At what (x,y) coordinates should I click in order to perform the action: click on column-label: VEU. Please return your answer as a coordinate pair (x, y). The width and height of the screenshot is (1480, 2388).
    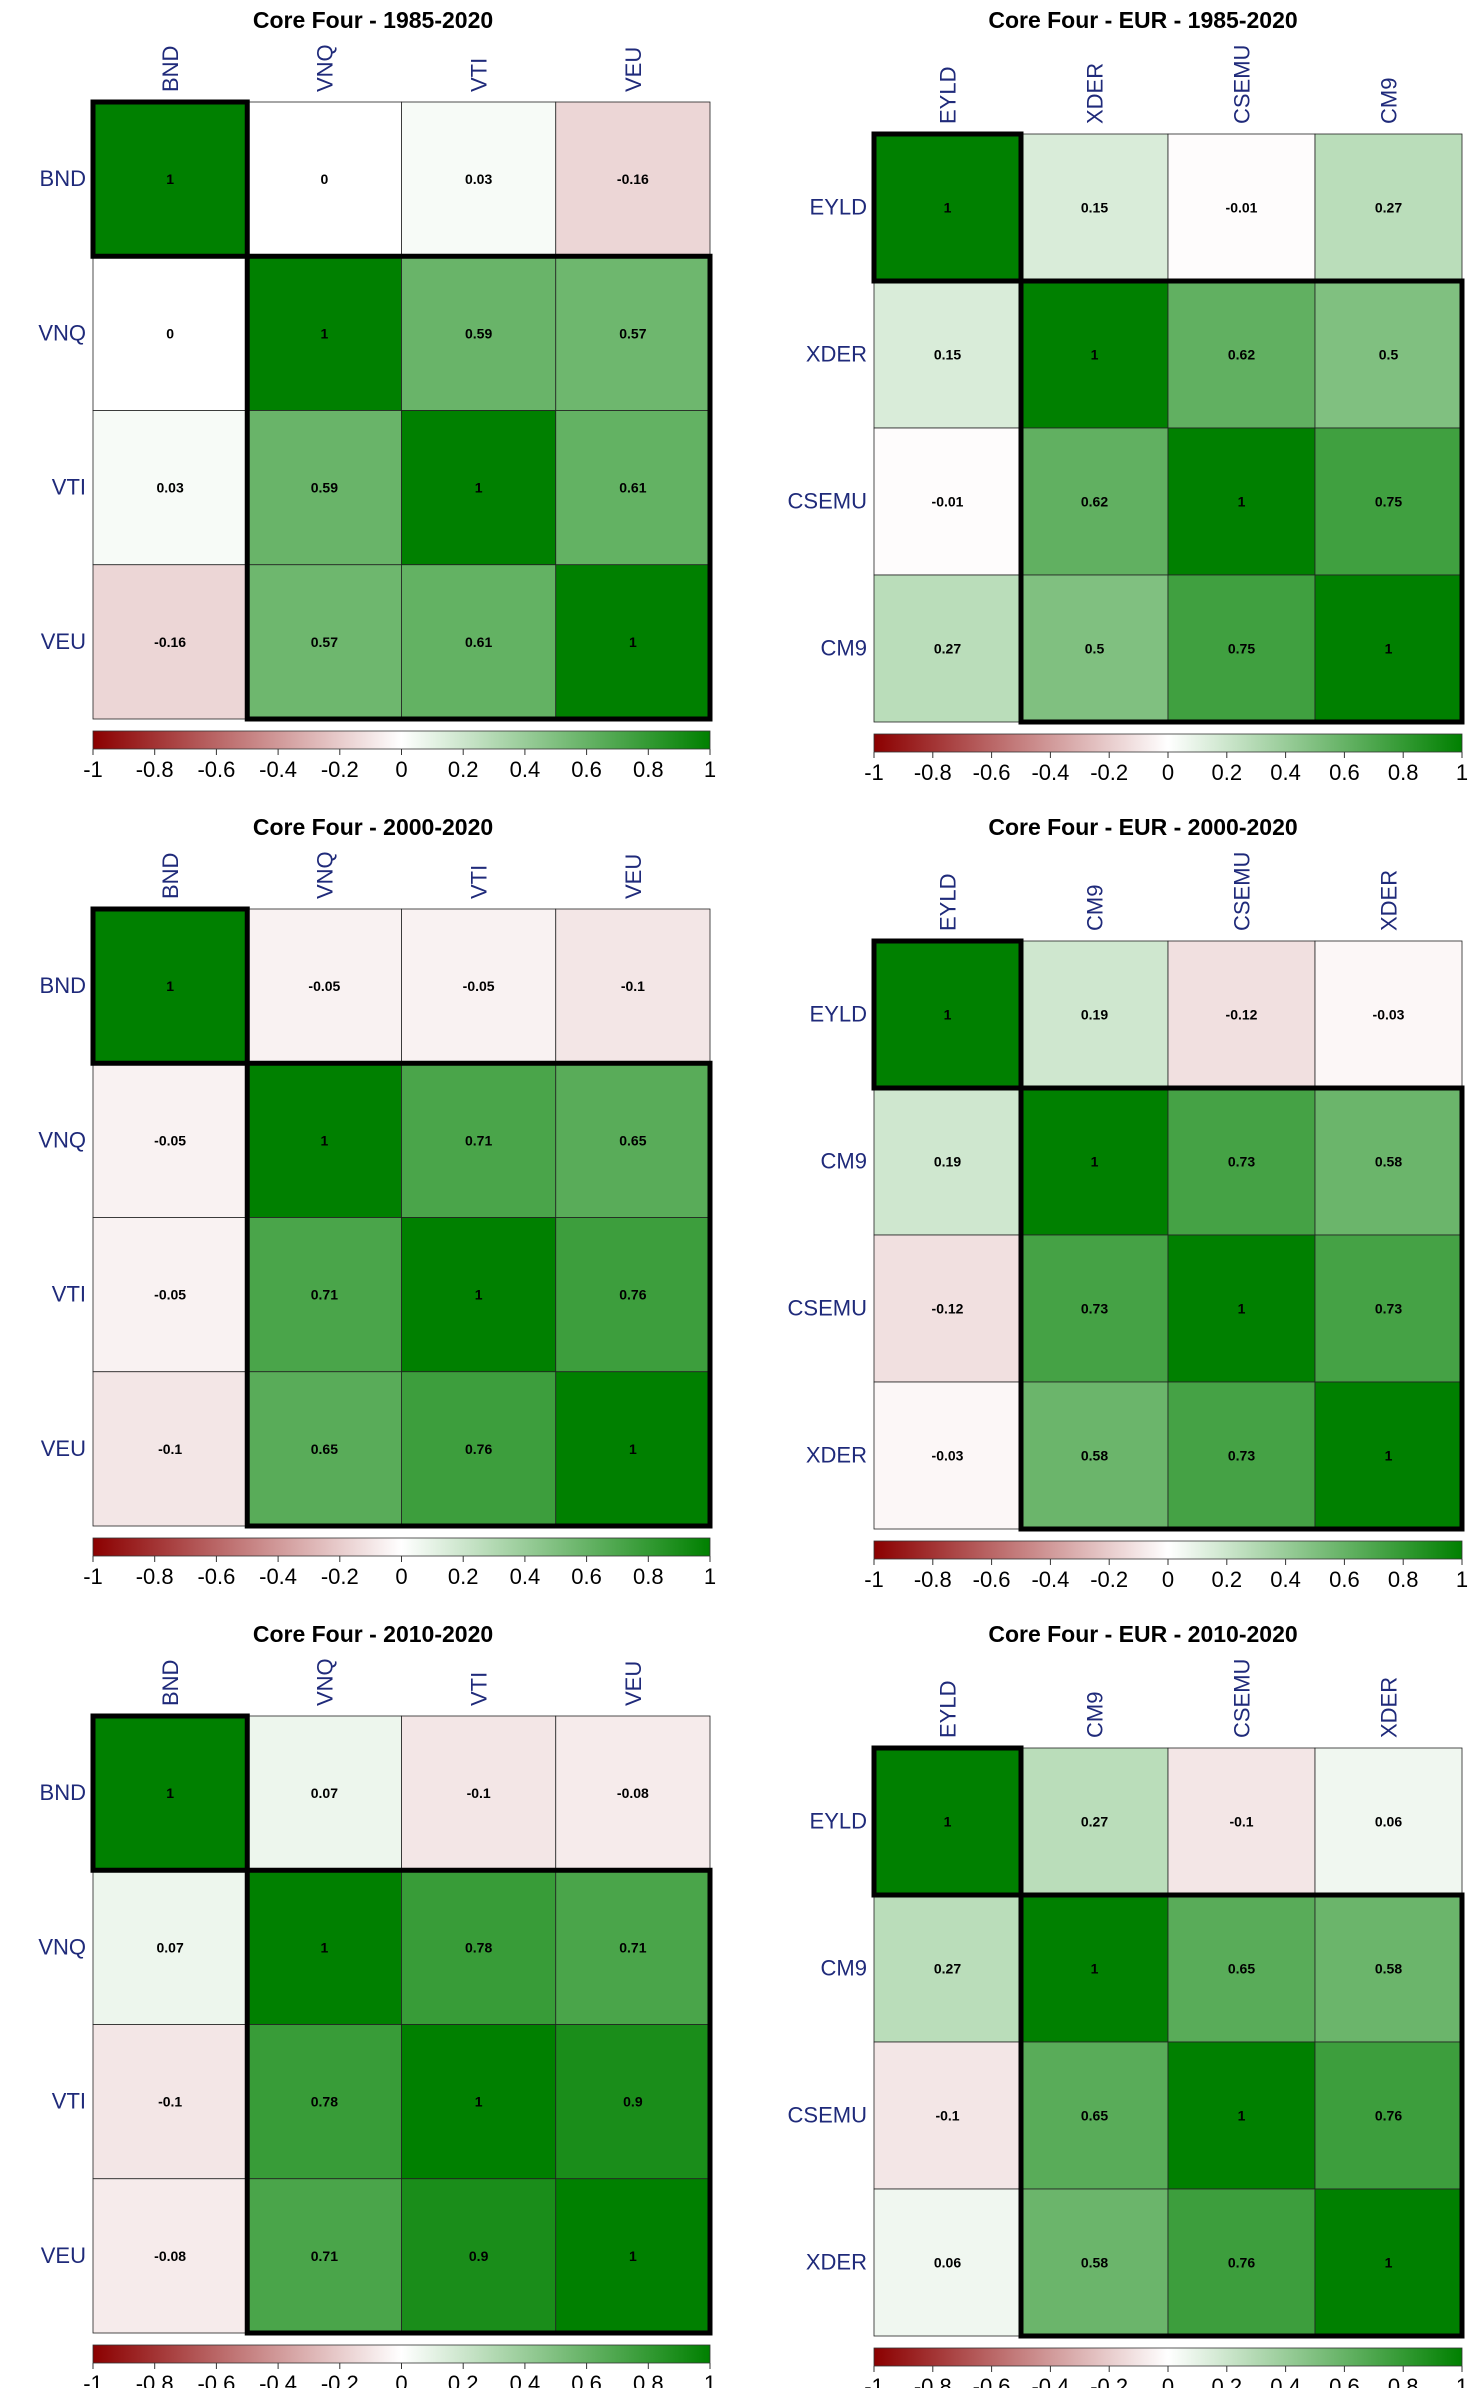
    Looking at the image, I should click on (633, 1683).